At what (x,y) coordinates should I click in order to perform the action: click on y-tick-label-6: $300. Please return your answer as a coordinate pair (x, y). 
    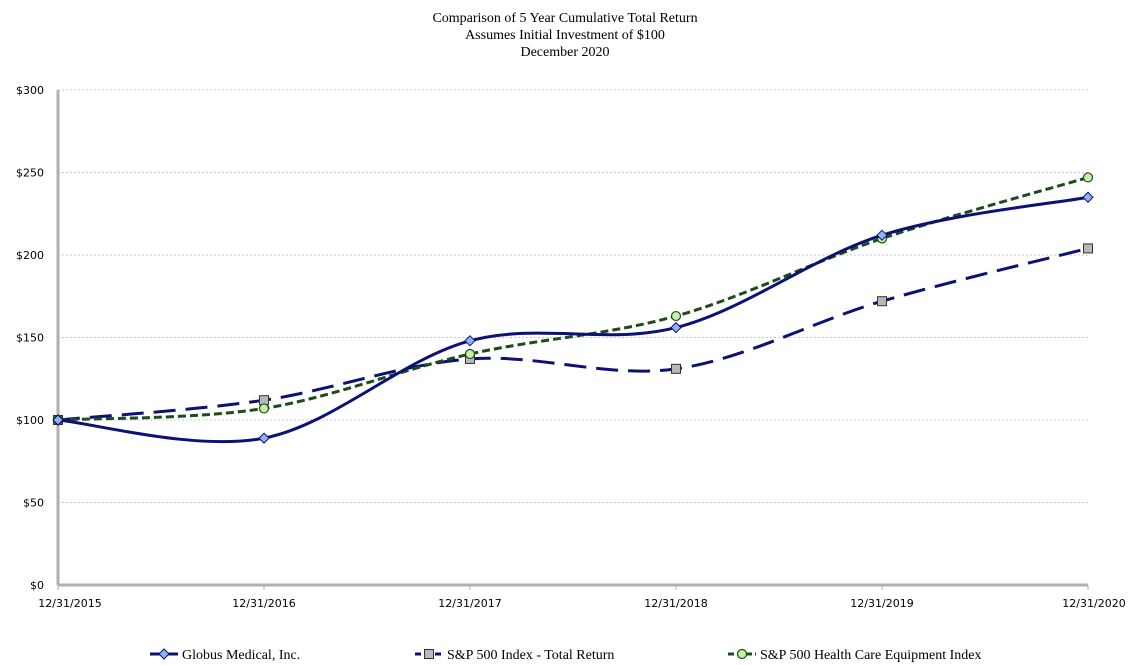
    Looking at the image, I should click on (30, 90).